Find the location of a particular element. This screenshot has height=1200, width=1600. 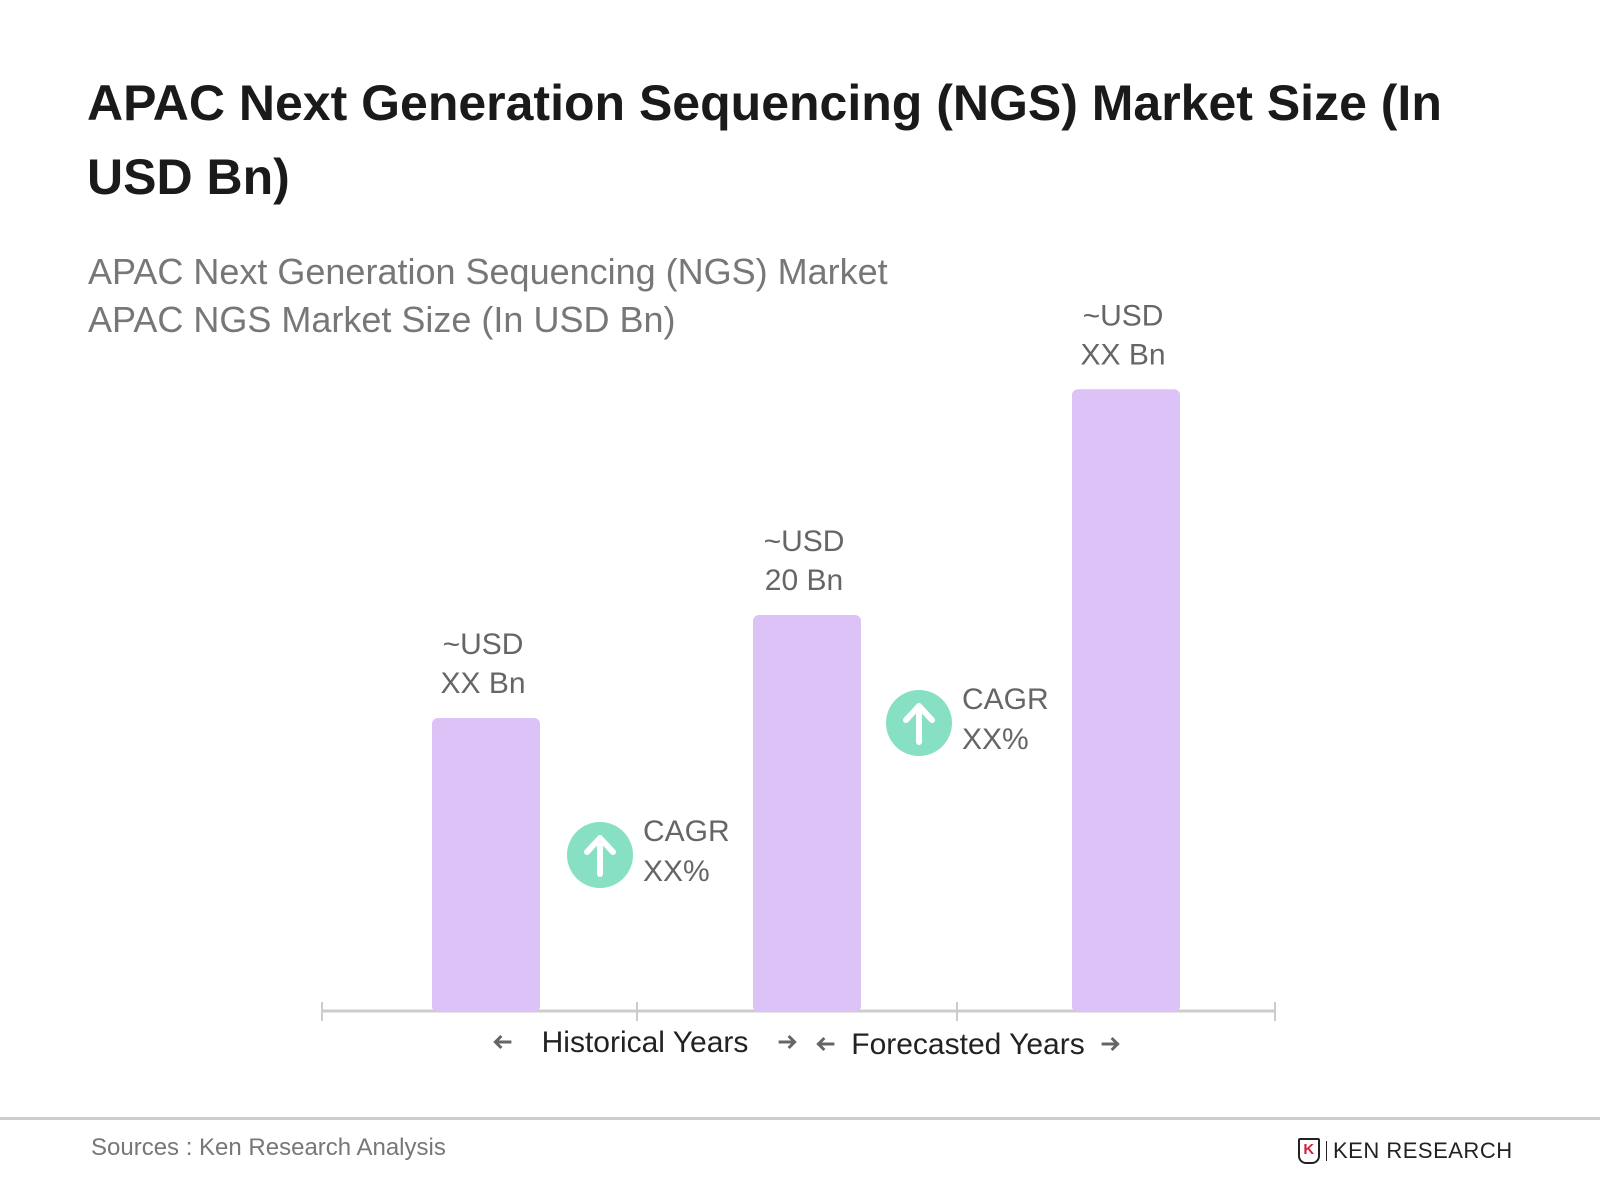

bar-data-label: 20 Bn is located at coordinates (804, 580).